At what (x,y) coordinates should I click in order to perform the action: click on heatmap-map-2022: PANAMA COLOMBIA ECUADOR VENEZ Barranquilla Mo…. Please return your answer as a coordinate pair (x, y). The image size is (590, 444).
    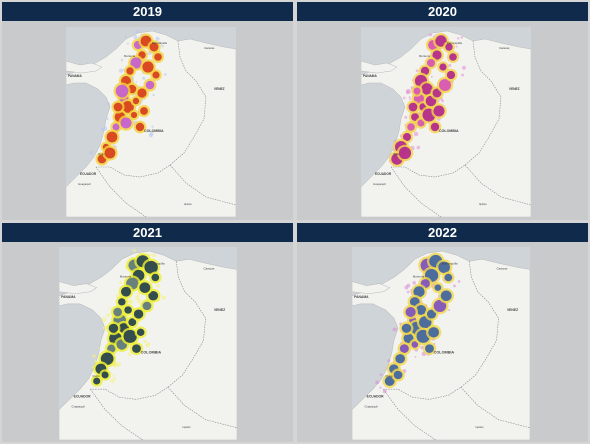
    Looking at the image, I should click on (441, 343).